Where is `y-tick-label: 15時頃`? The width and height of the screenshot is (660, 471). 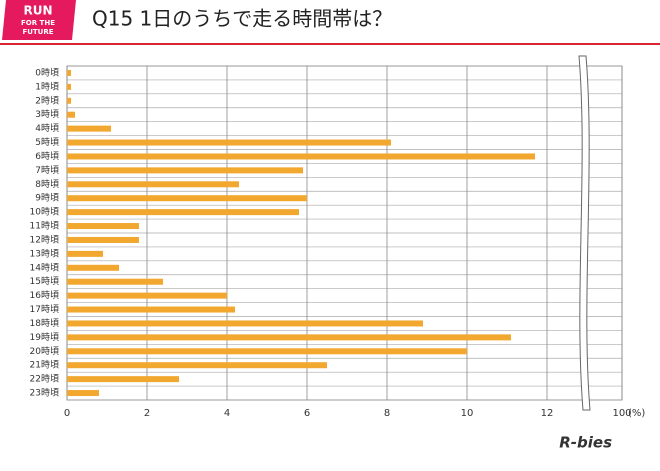 y-tick-label: 15時頃 is located at coordinates (44, 281).